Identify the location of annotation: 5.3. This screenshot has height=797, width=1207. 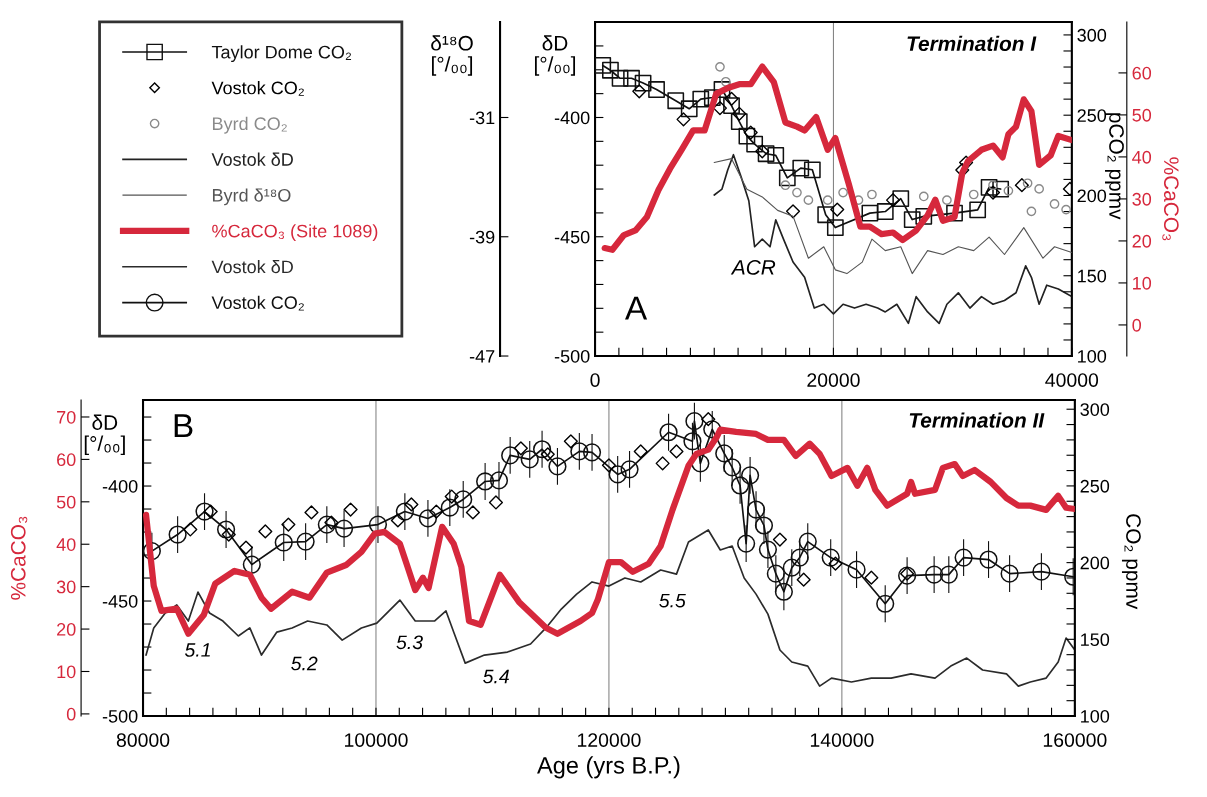
(409, 642).